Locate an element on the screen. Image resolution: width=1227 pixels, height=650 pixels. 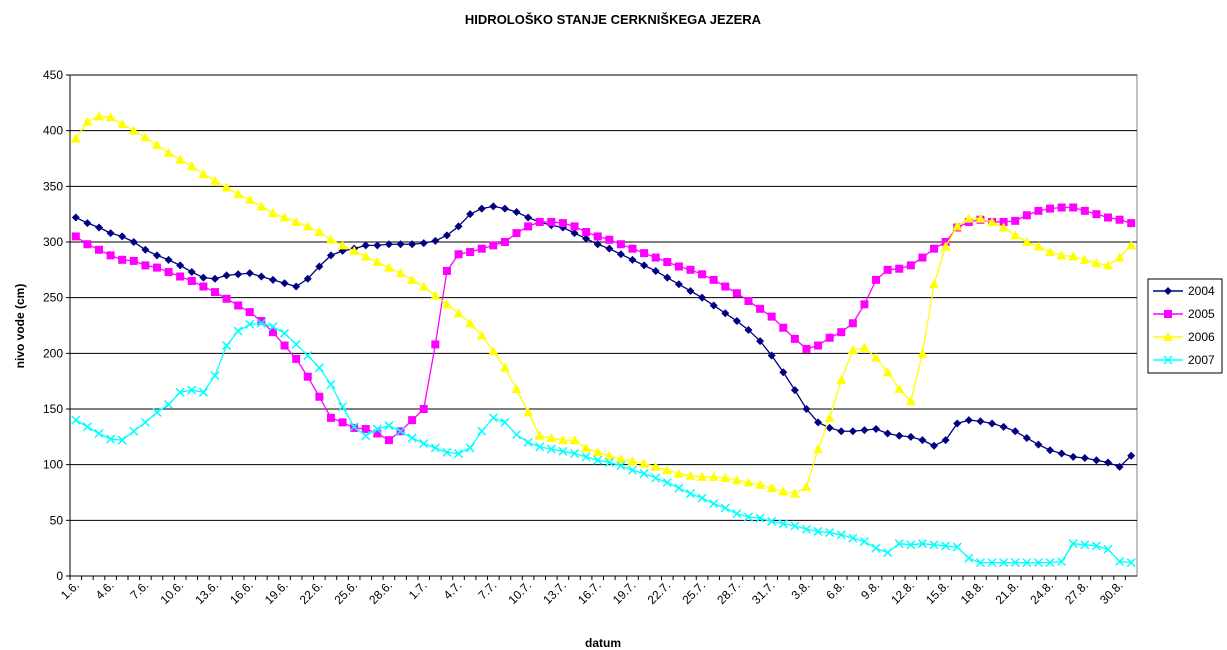
legend-marker is located at coordinates (1168, 336).